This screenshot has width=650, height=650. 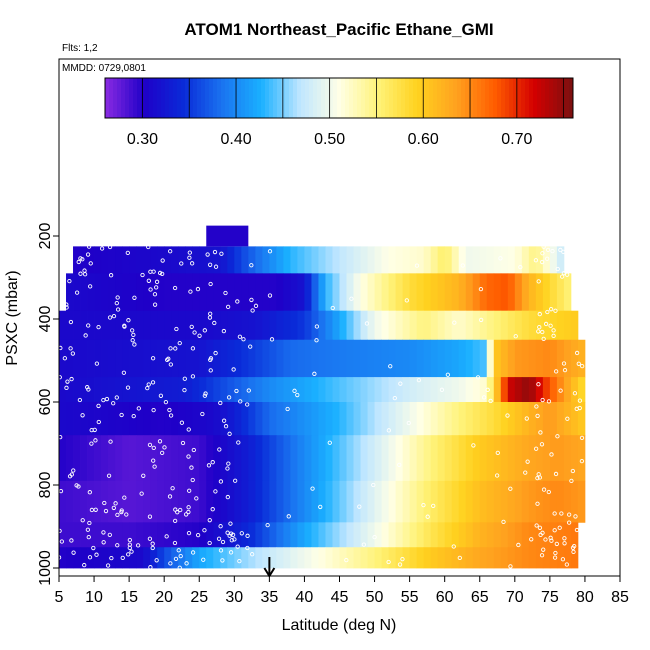 What do you see at coordinates (59, 597) in the screenshot?
I see `x-tick-label: 5` at bounding box center [59, 597].